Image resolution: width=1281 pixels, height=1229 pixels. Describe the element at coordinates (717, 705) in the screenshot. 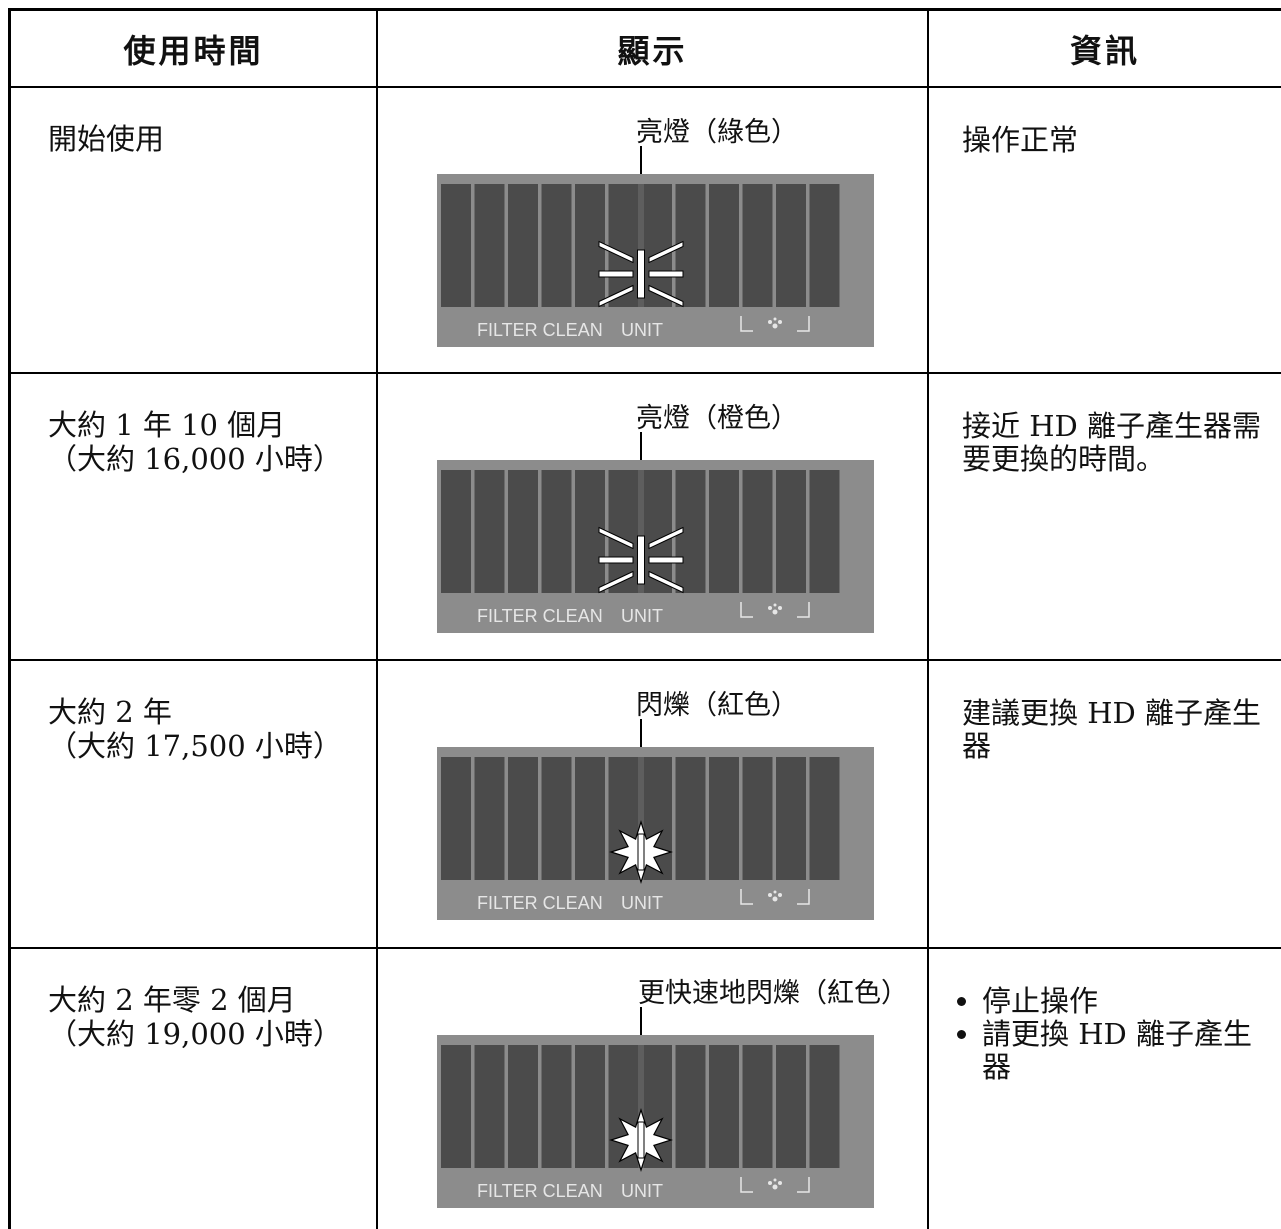

I see `display-label: 閃爍（紅色）` at that location.